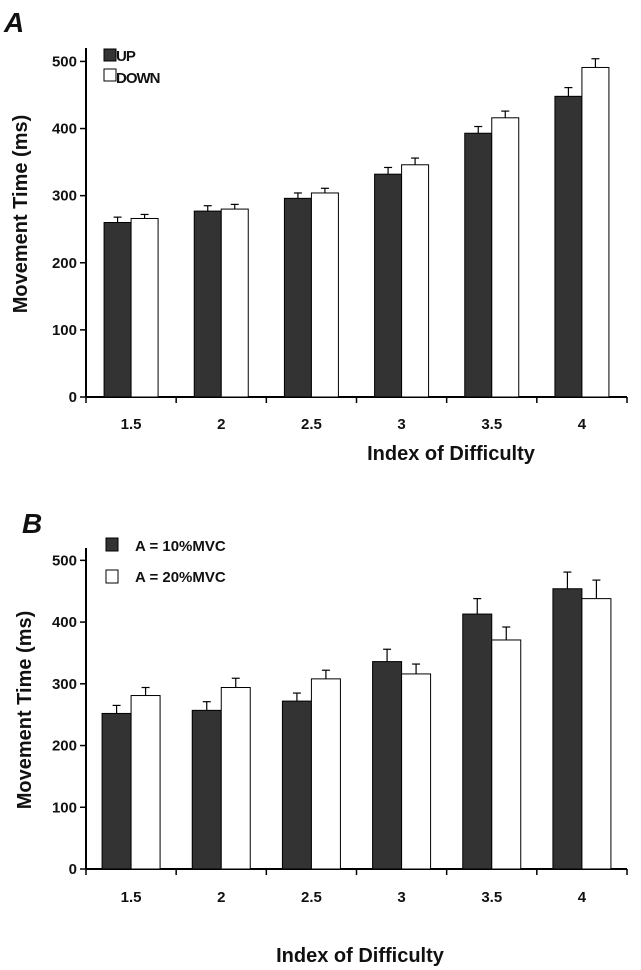 The image size is (641, 970). I want to click on legend-label-down: DOWN, so click(138, 78).